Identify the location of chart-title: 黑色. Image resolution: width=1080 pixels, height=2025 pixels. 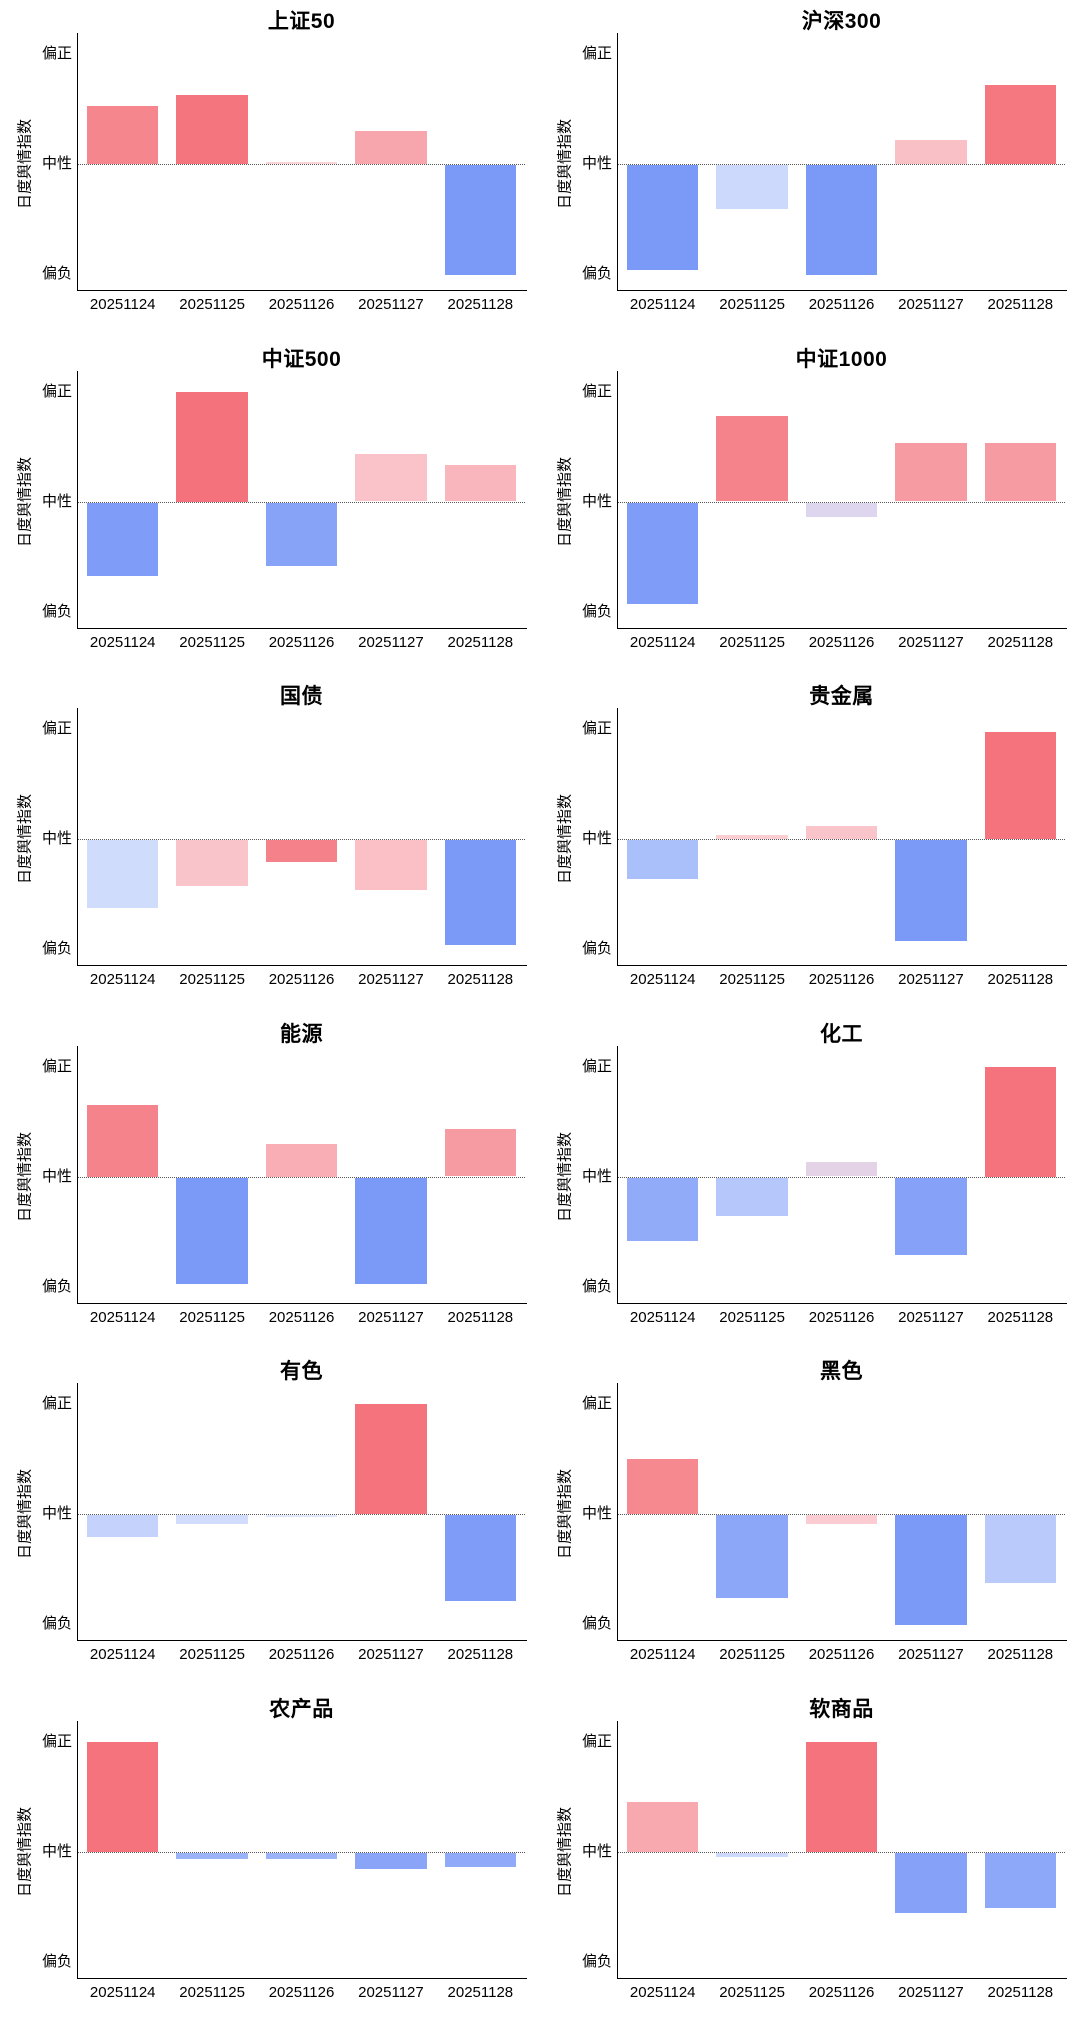
(841, 1371).